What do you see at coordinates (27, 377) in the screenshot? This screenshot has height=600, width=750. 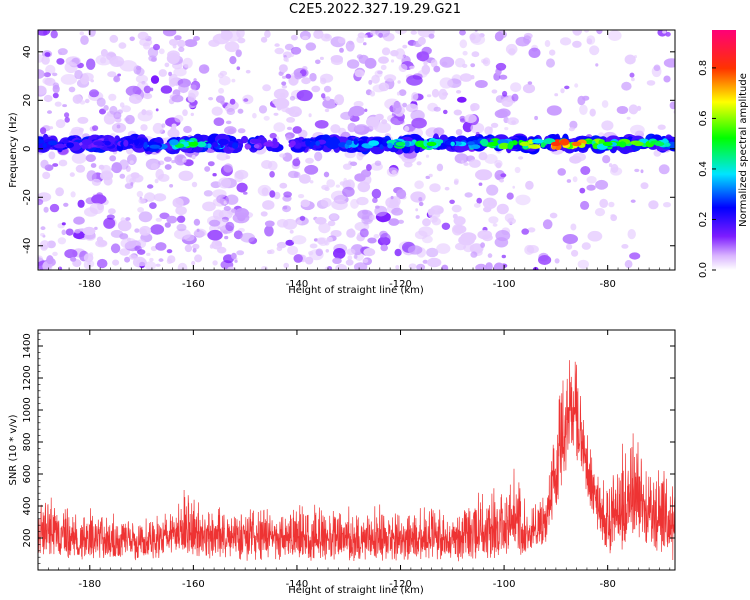 I see `y-tick-label: 1200` at bounding box center [27, 377].